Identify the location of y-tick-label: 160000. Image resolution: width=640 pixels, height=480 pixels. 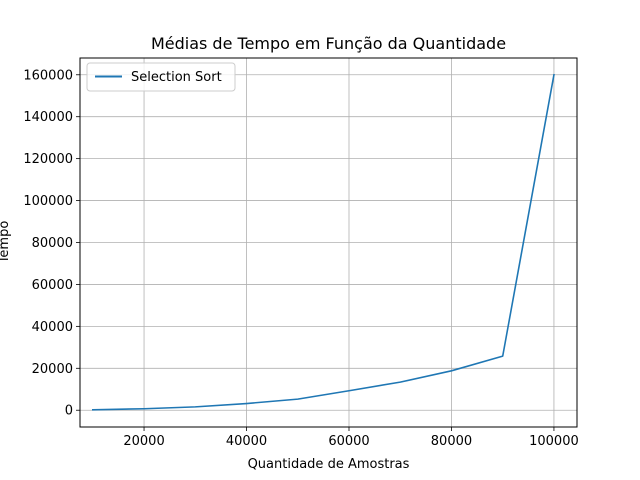
(48, 75).